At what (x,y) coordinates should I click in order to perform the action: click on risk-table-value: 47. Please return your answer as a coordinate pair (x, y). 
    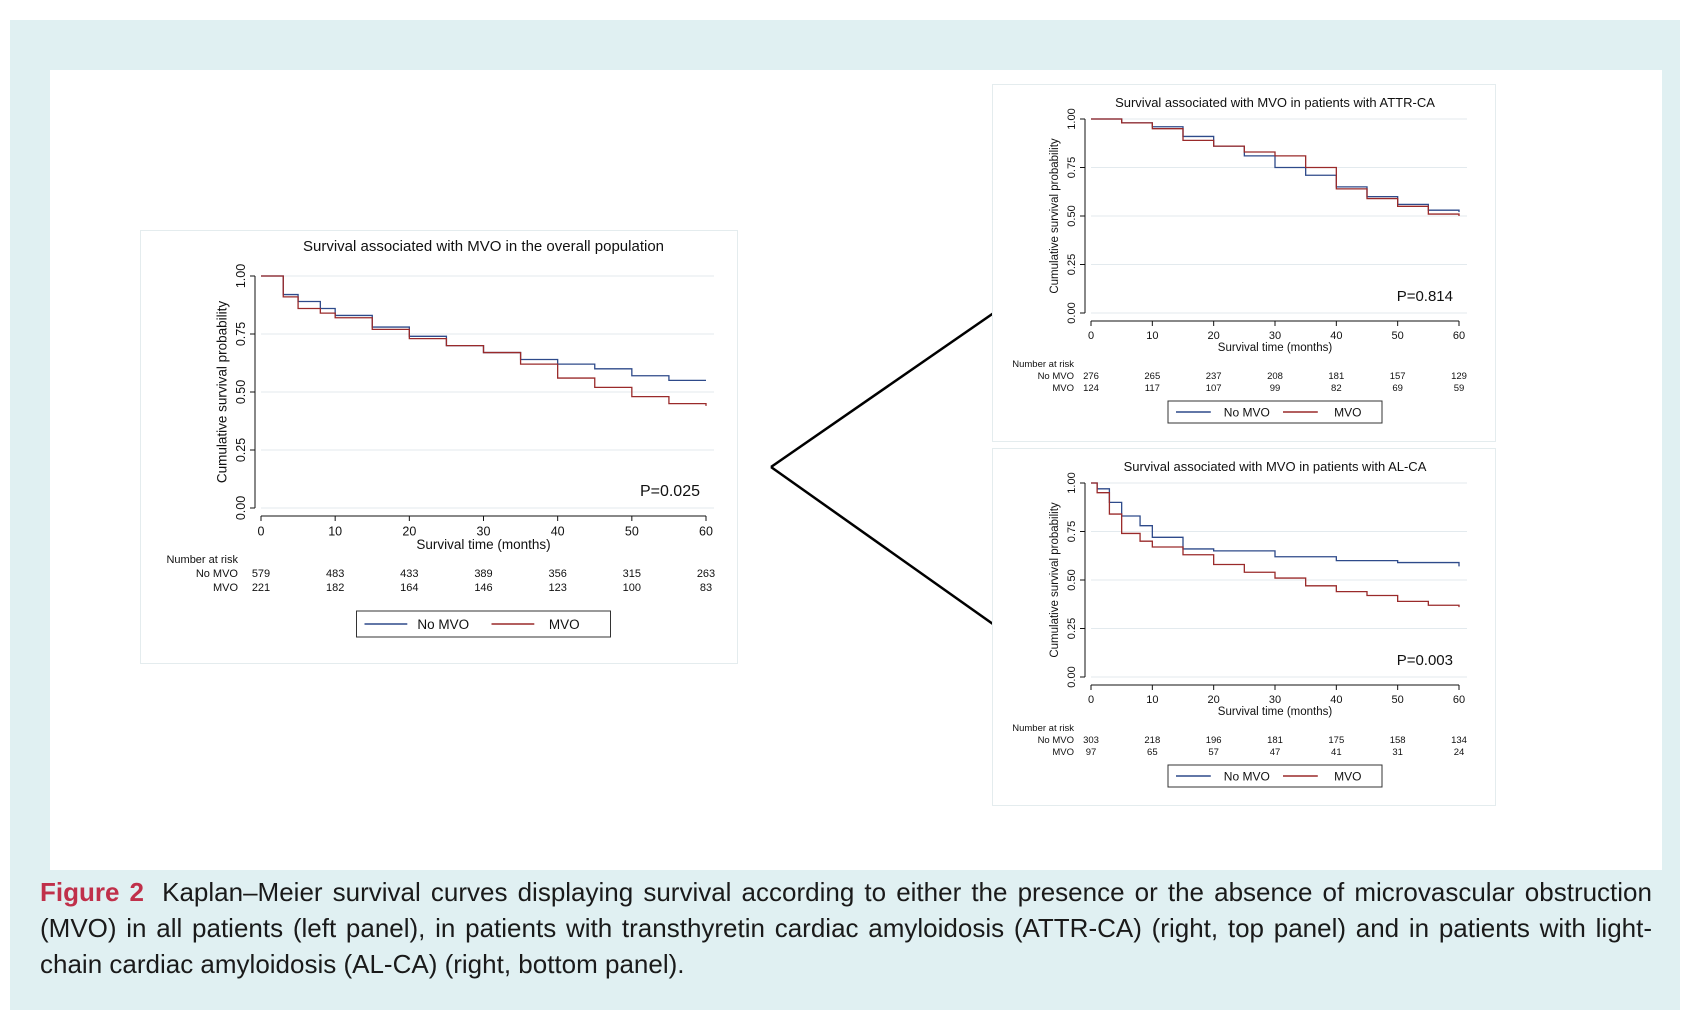
    Looking at the image, I should click on (1275, 752).